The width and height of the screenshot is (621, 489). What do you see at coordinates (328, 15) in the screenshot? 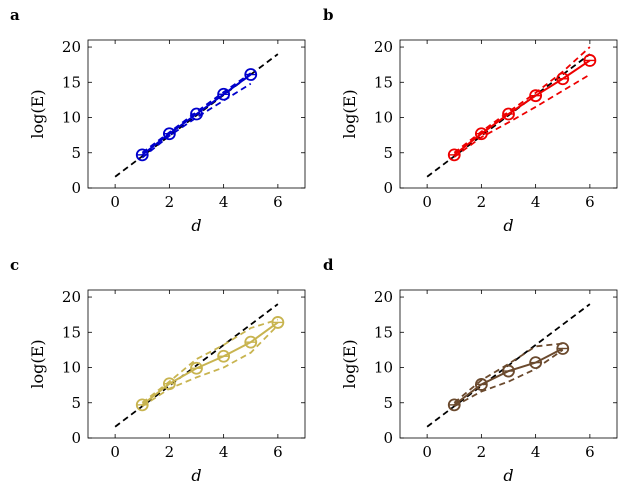
I see `panel-label: b` at bounding box center [328, 15].